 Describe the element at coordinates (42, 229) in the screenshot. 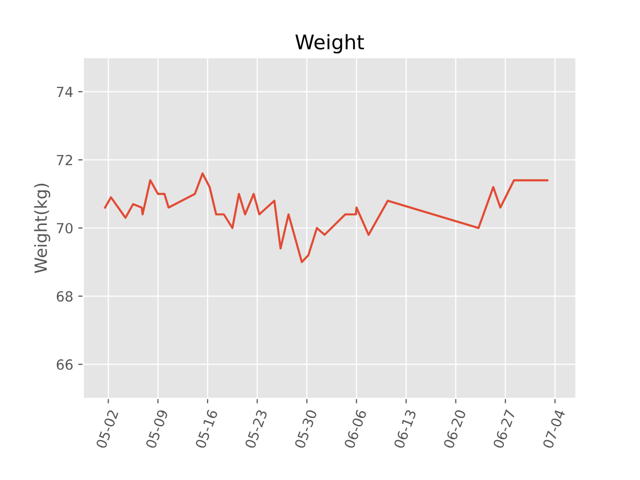

I see `y-axis-title: Weight(kg)` at that location.